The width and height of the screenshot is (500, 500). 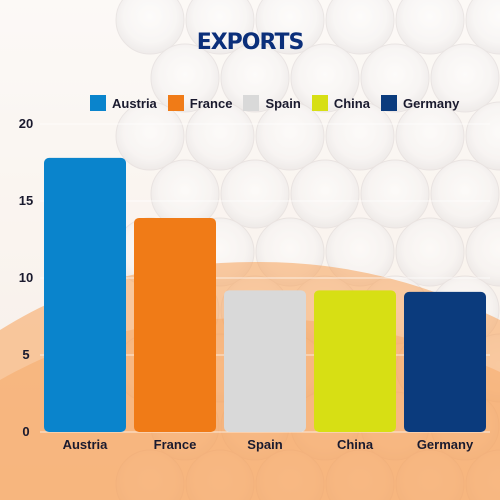 I want to click on bar-germany, so click(x=445, y=361).